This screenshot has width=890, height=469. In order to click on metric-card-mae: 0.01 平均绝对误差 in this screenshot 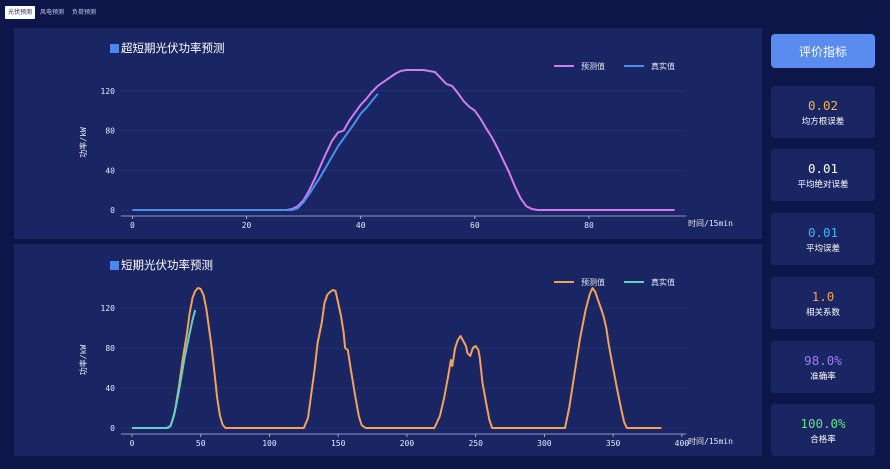, I will do `click(823, 175)`.